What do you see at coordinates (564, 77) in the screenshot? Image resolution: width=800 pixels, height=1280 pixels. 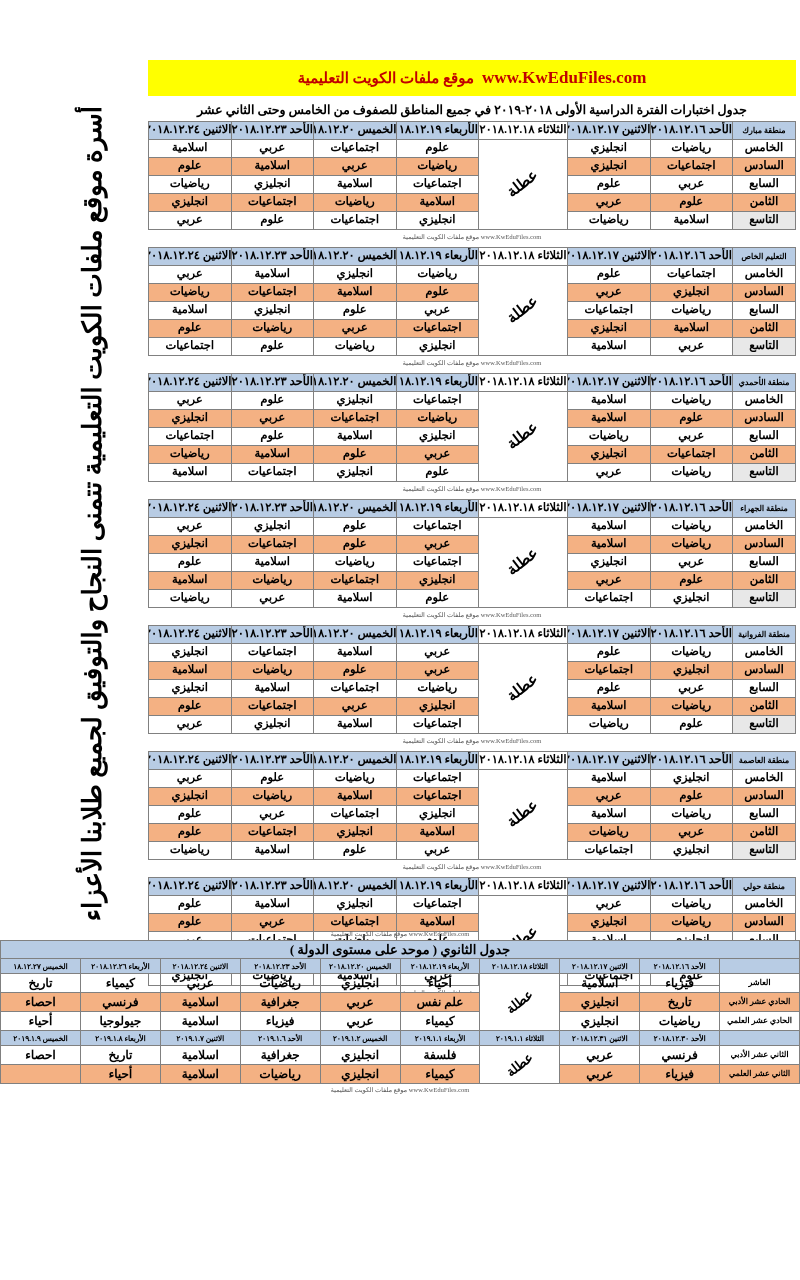 I see `banner-url: www.KwEduFiles.com` at bounding box center [564, 77].